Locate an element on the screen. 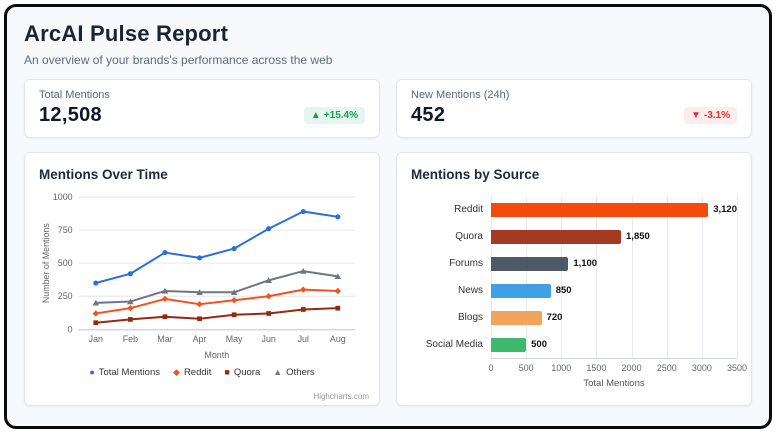  y-tick-label: 500 is located at coordinates (65, 263).